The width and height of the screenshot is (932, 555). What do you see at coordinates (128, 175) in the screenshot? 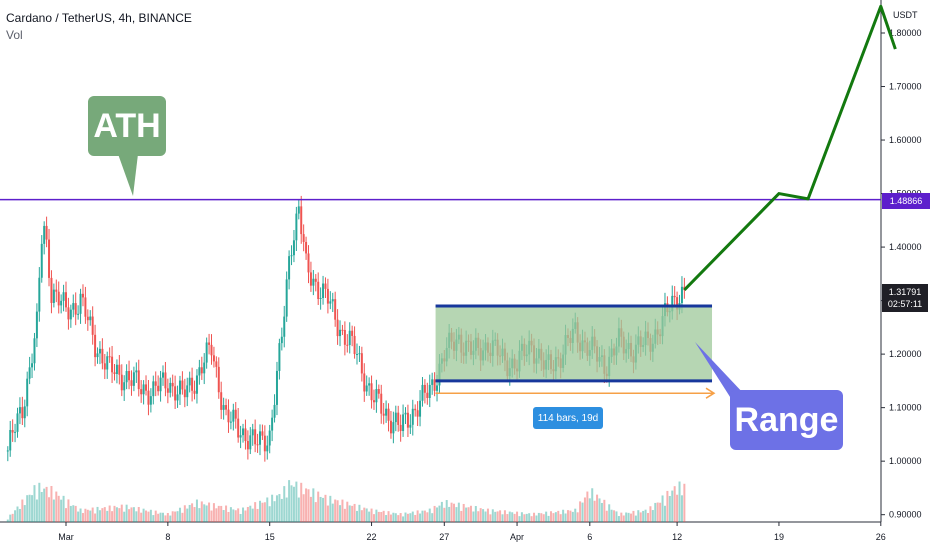
I see `ath-callout-pointer` at bounding box center [128, 175].